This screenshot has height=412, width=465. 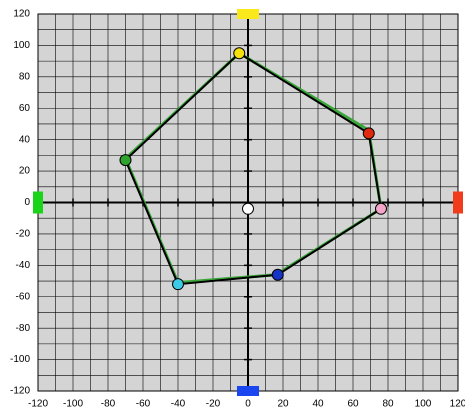 I want to click on x-tick-label: -80, so click(x=108, y=404).